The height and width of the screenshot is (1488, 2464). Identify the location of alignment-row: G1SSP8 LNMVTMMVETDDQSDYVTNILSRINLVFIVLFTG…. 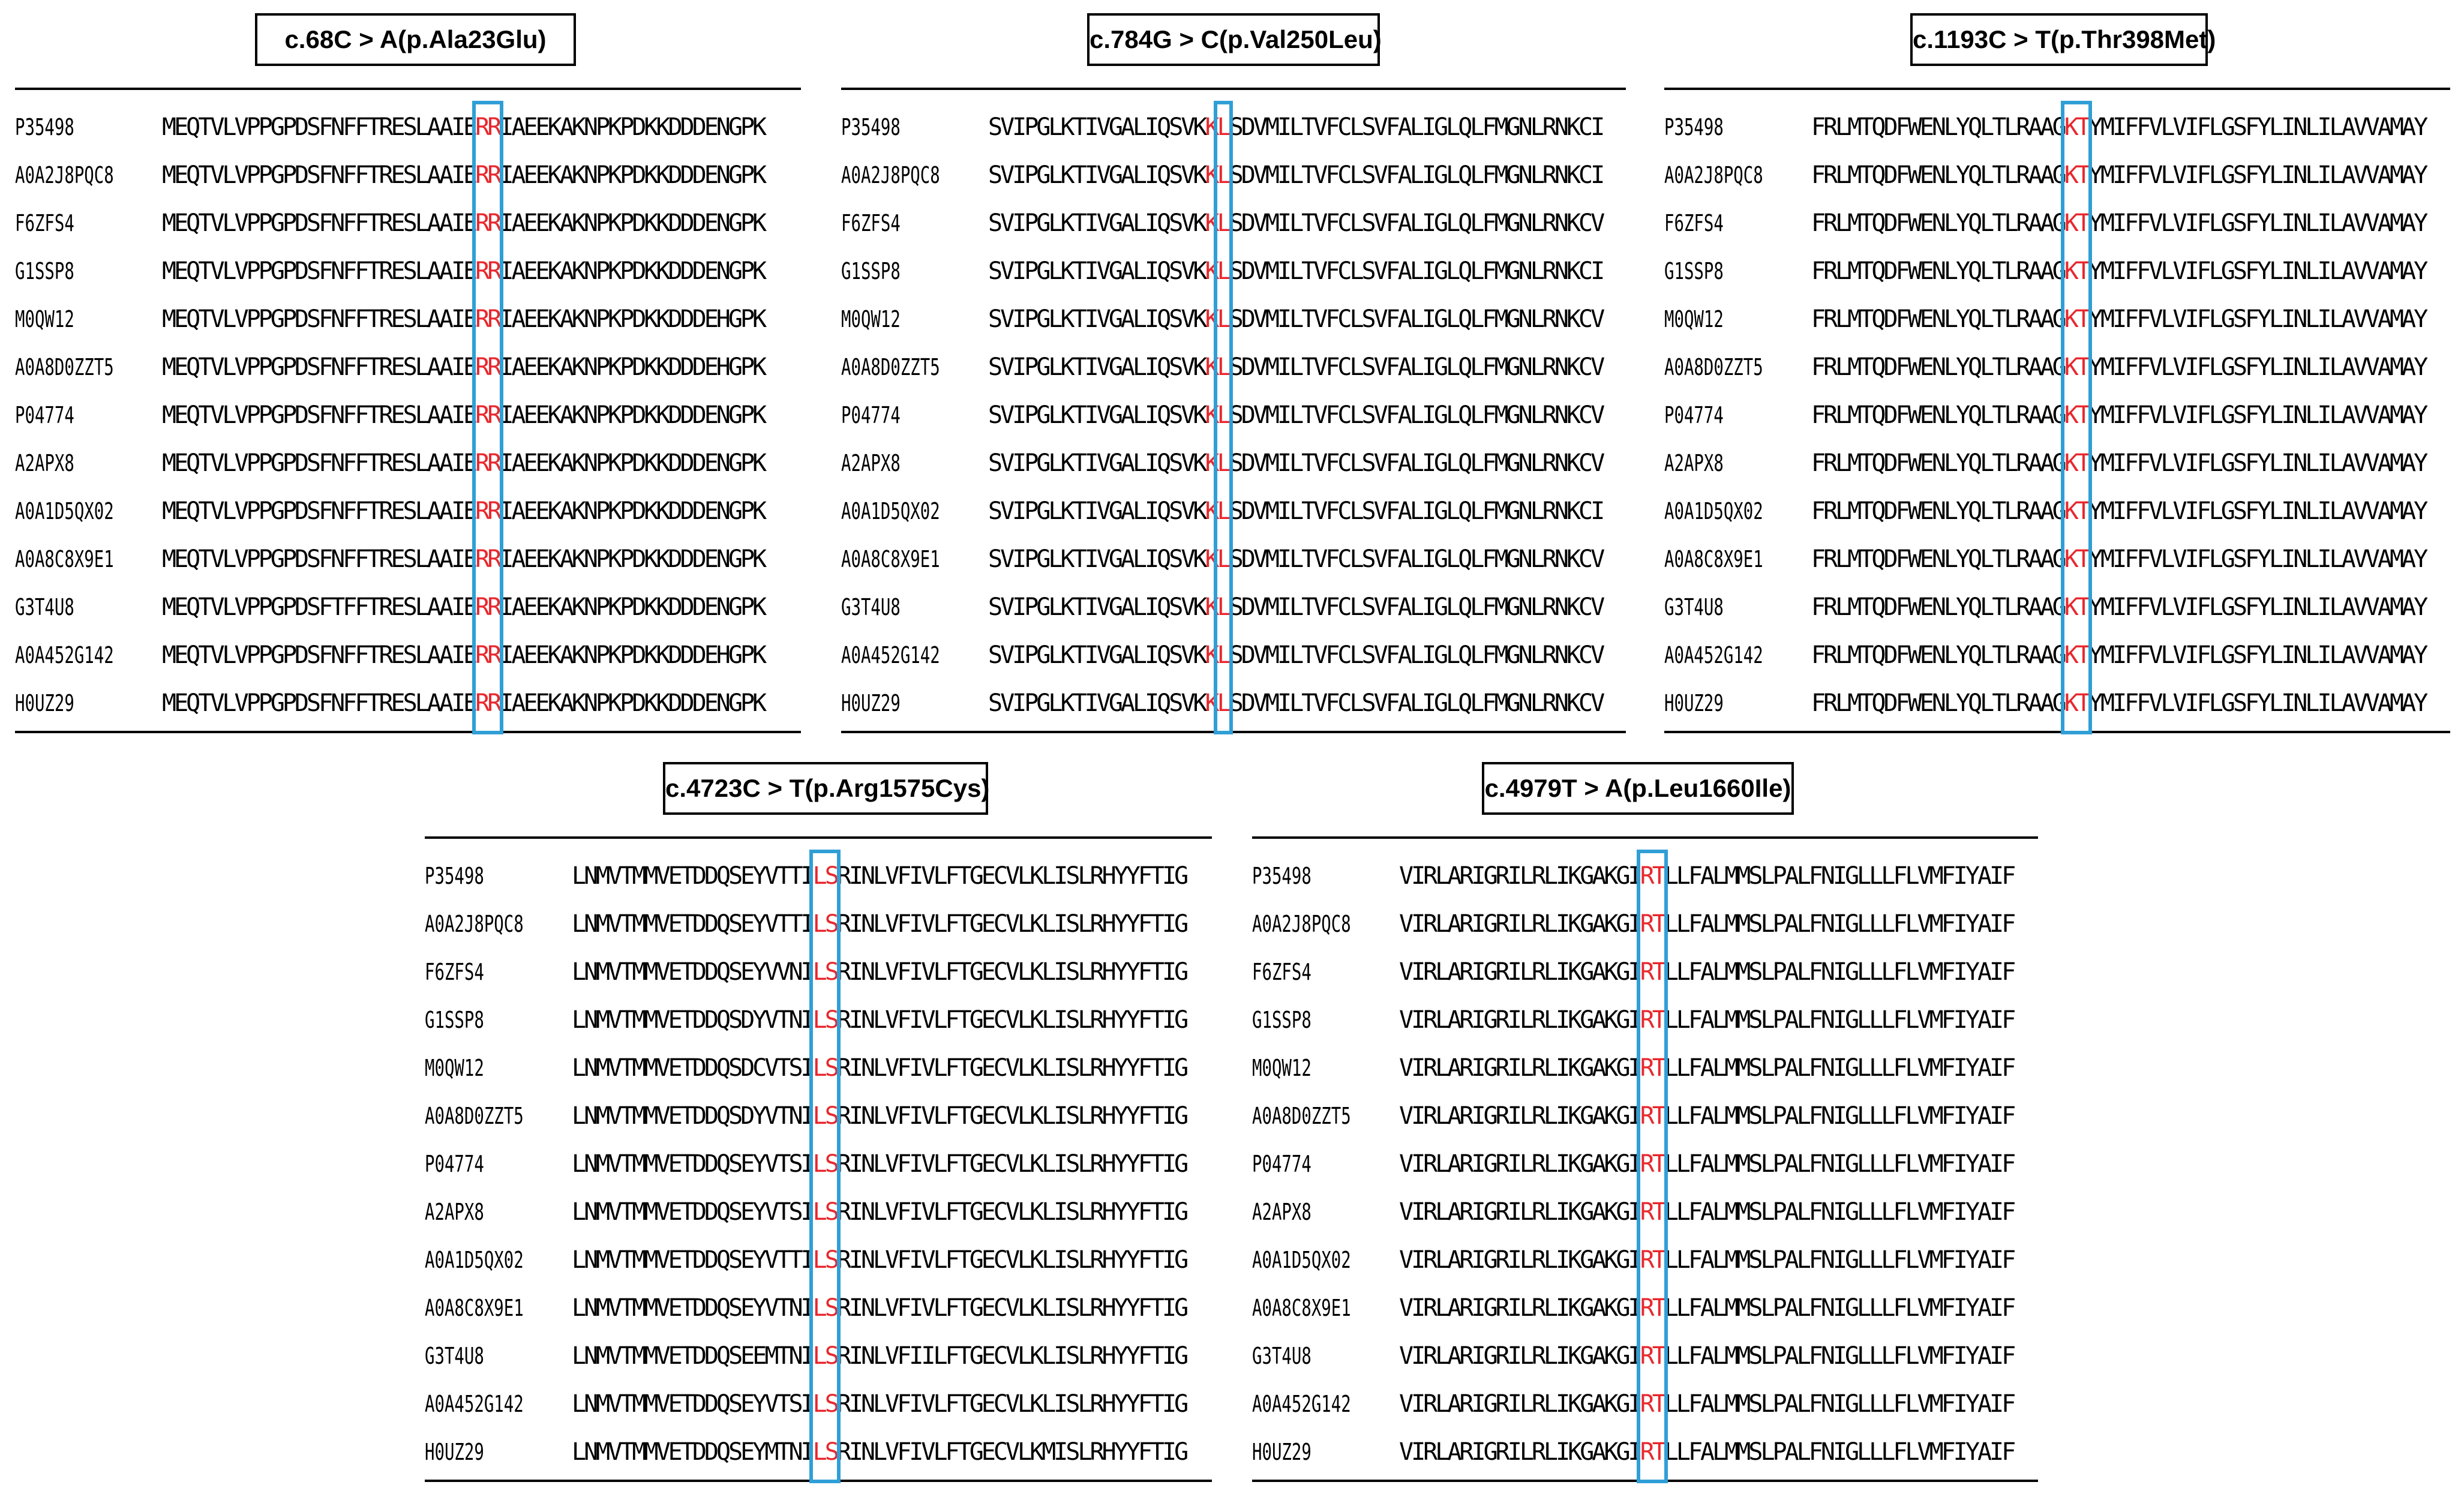
(818, 1020).